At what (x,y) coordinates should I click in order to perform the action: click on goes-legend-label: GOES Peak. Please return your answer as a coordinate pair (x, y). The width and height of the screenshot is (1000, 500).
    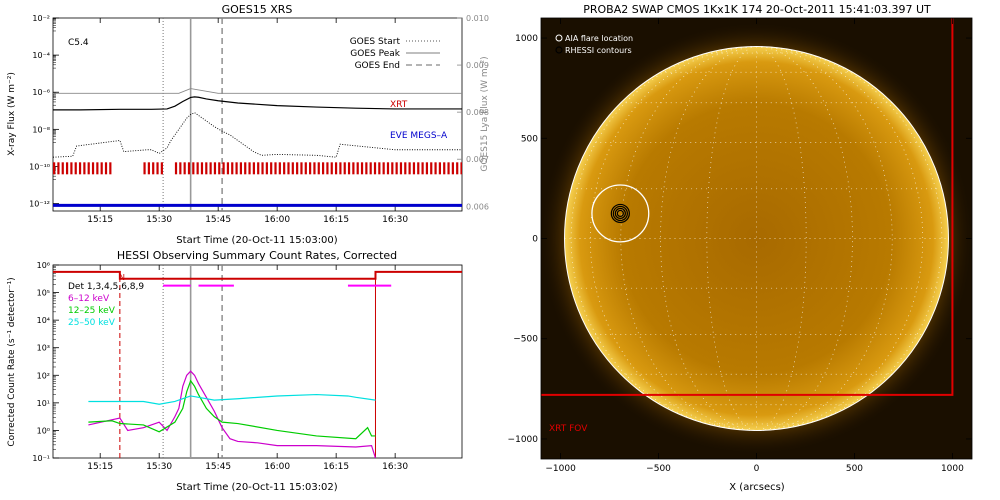
    Looking at the image, I should click on (375, 54).